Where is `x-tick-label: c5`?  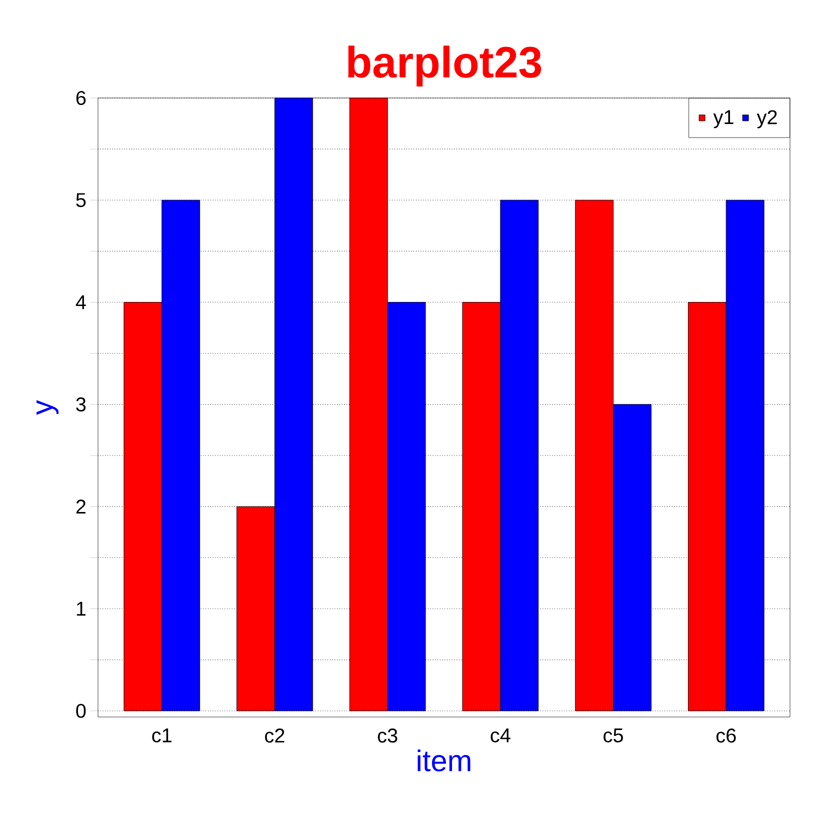
x-tick-label: c5 is located at coordinates (613, 735).